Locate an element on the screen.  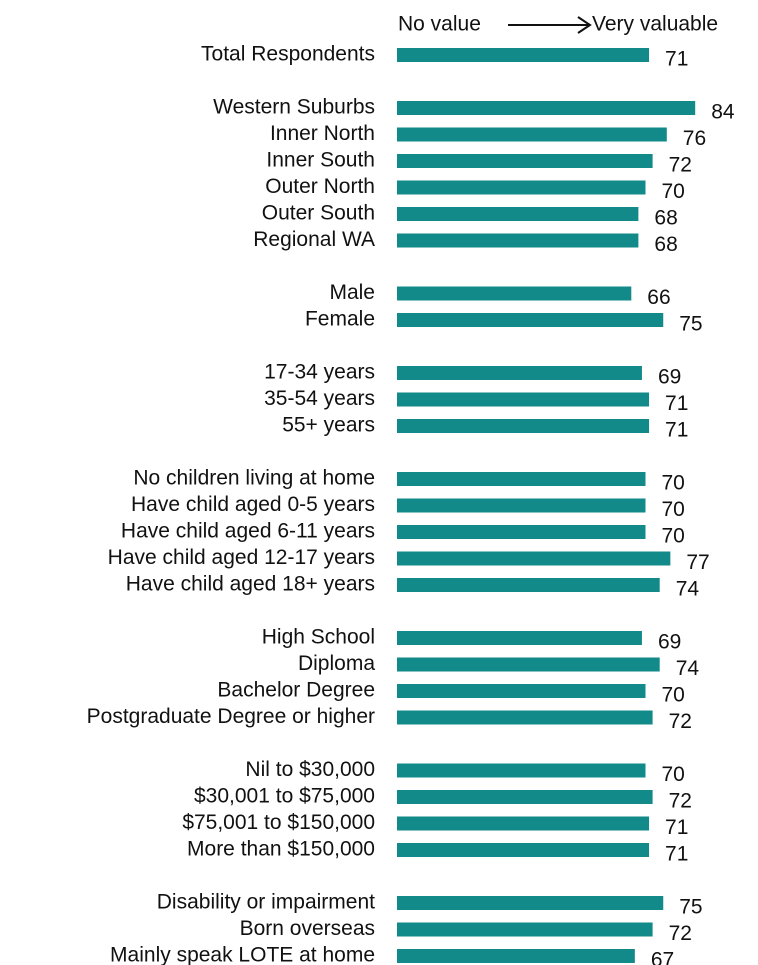
category-label: 35-54 years is located at coordinates (319, 398).